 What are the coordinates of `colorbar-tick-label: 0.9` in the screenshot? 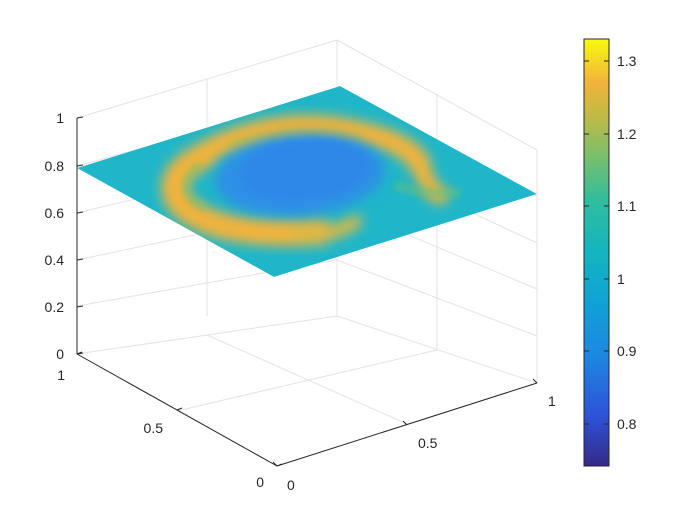 It's located at (627, 351).